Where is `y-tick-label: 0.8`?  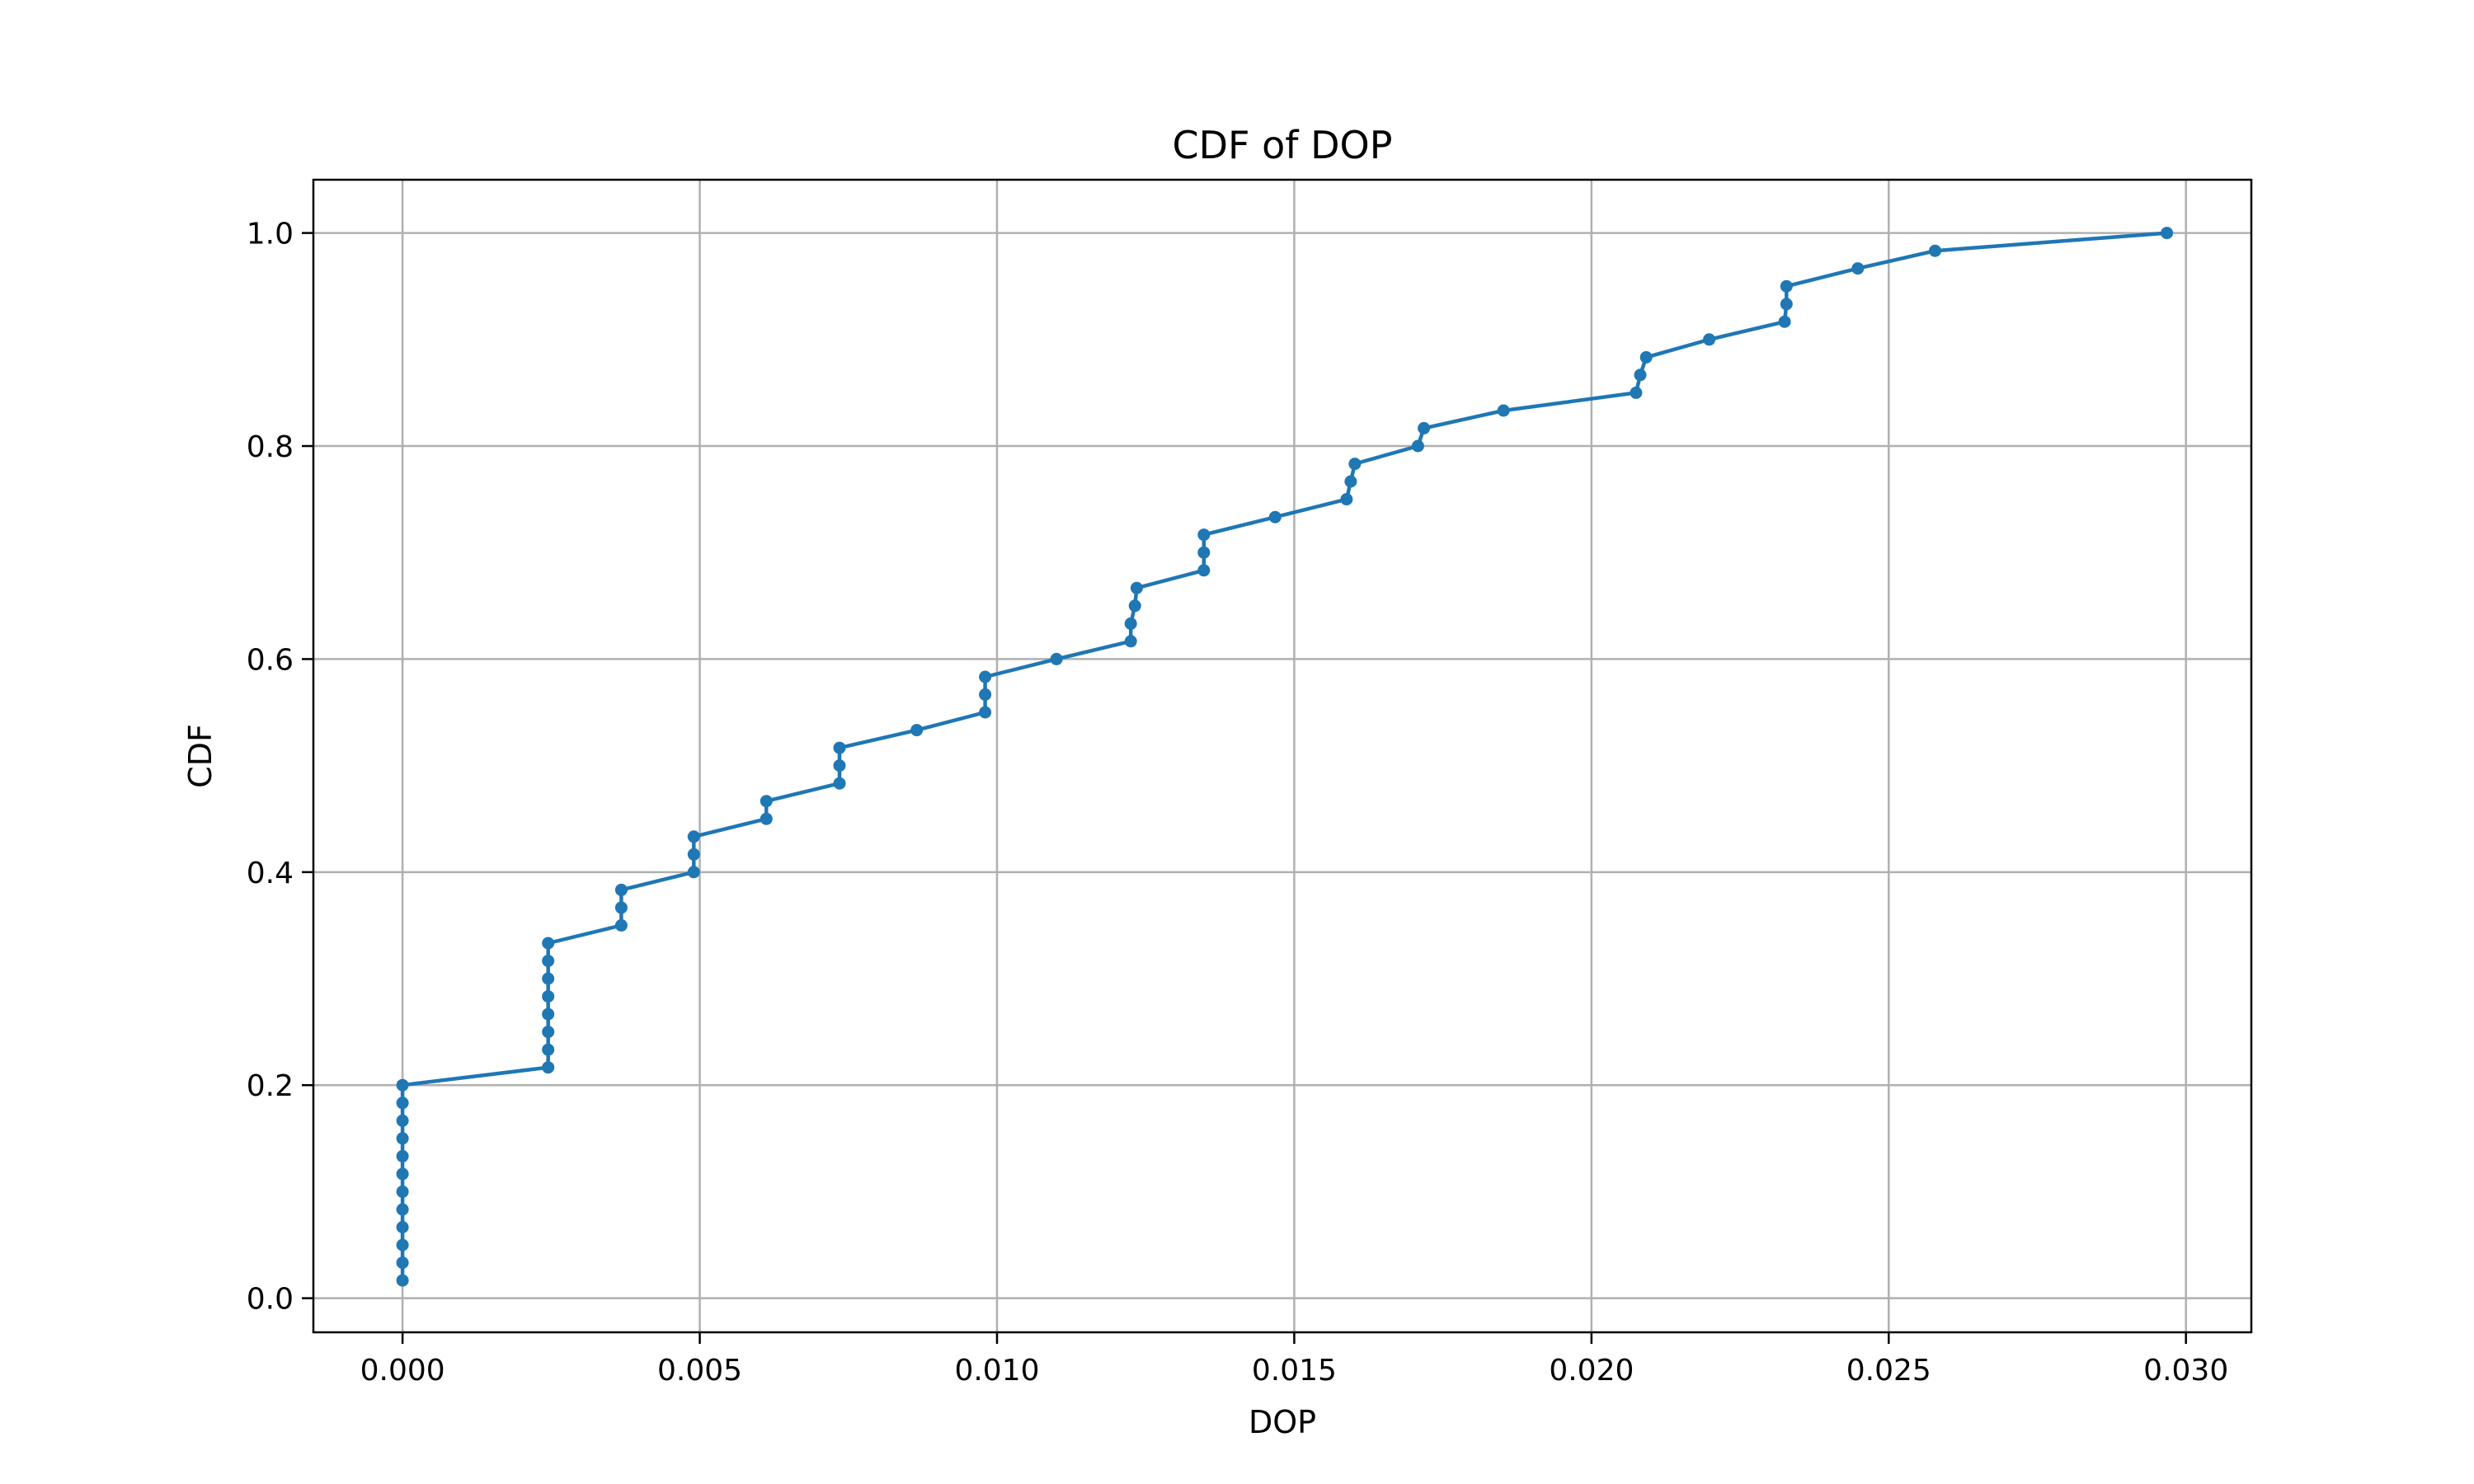
y-tick-label: 0.8 is located at coordinates (270, 447).